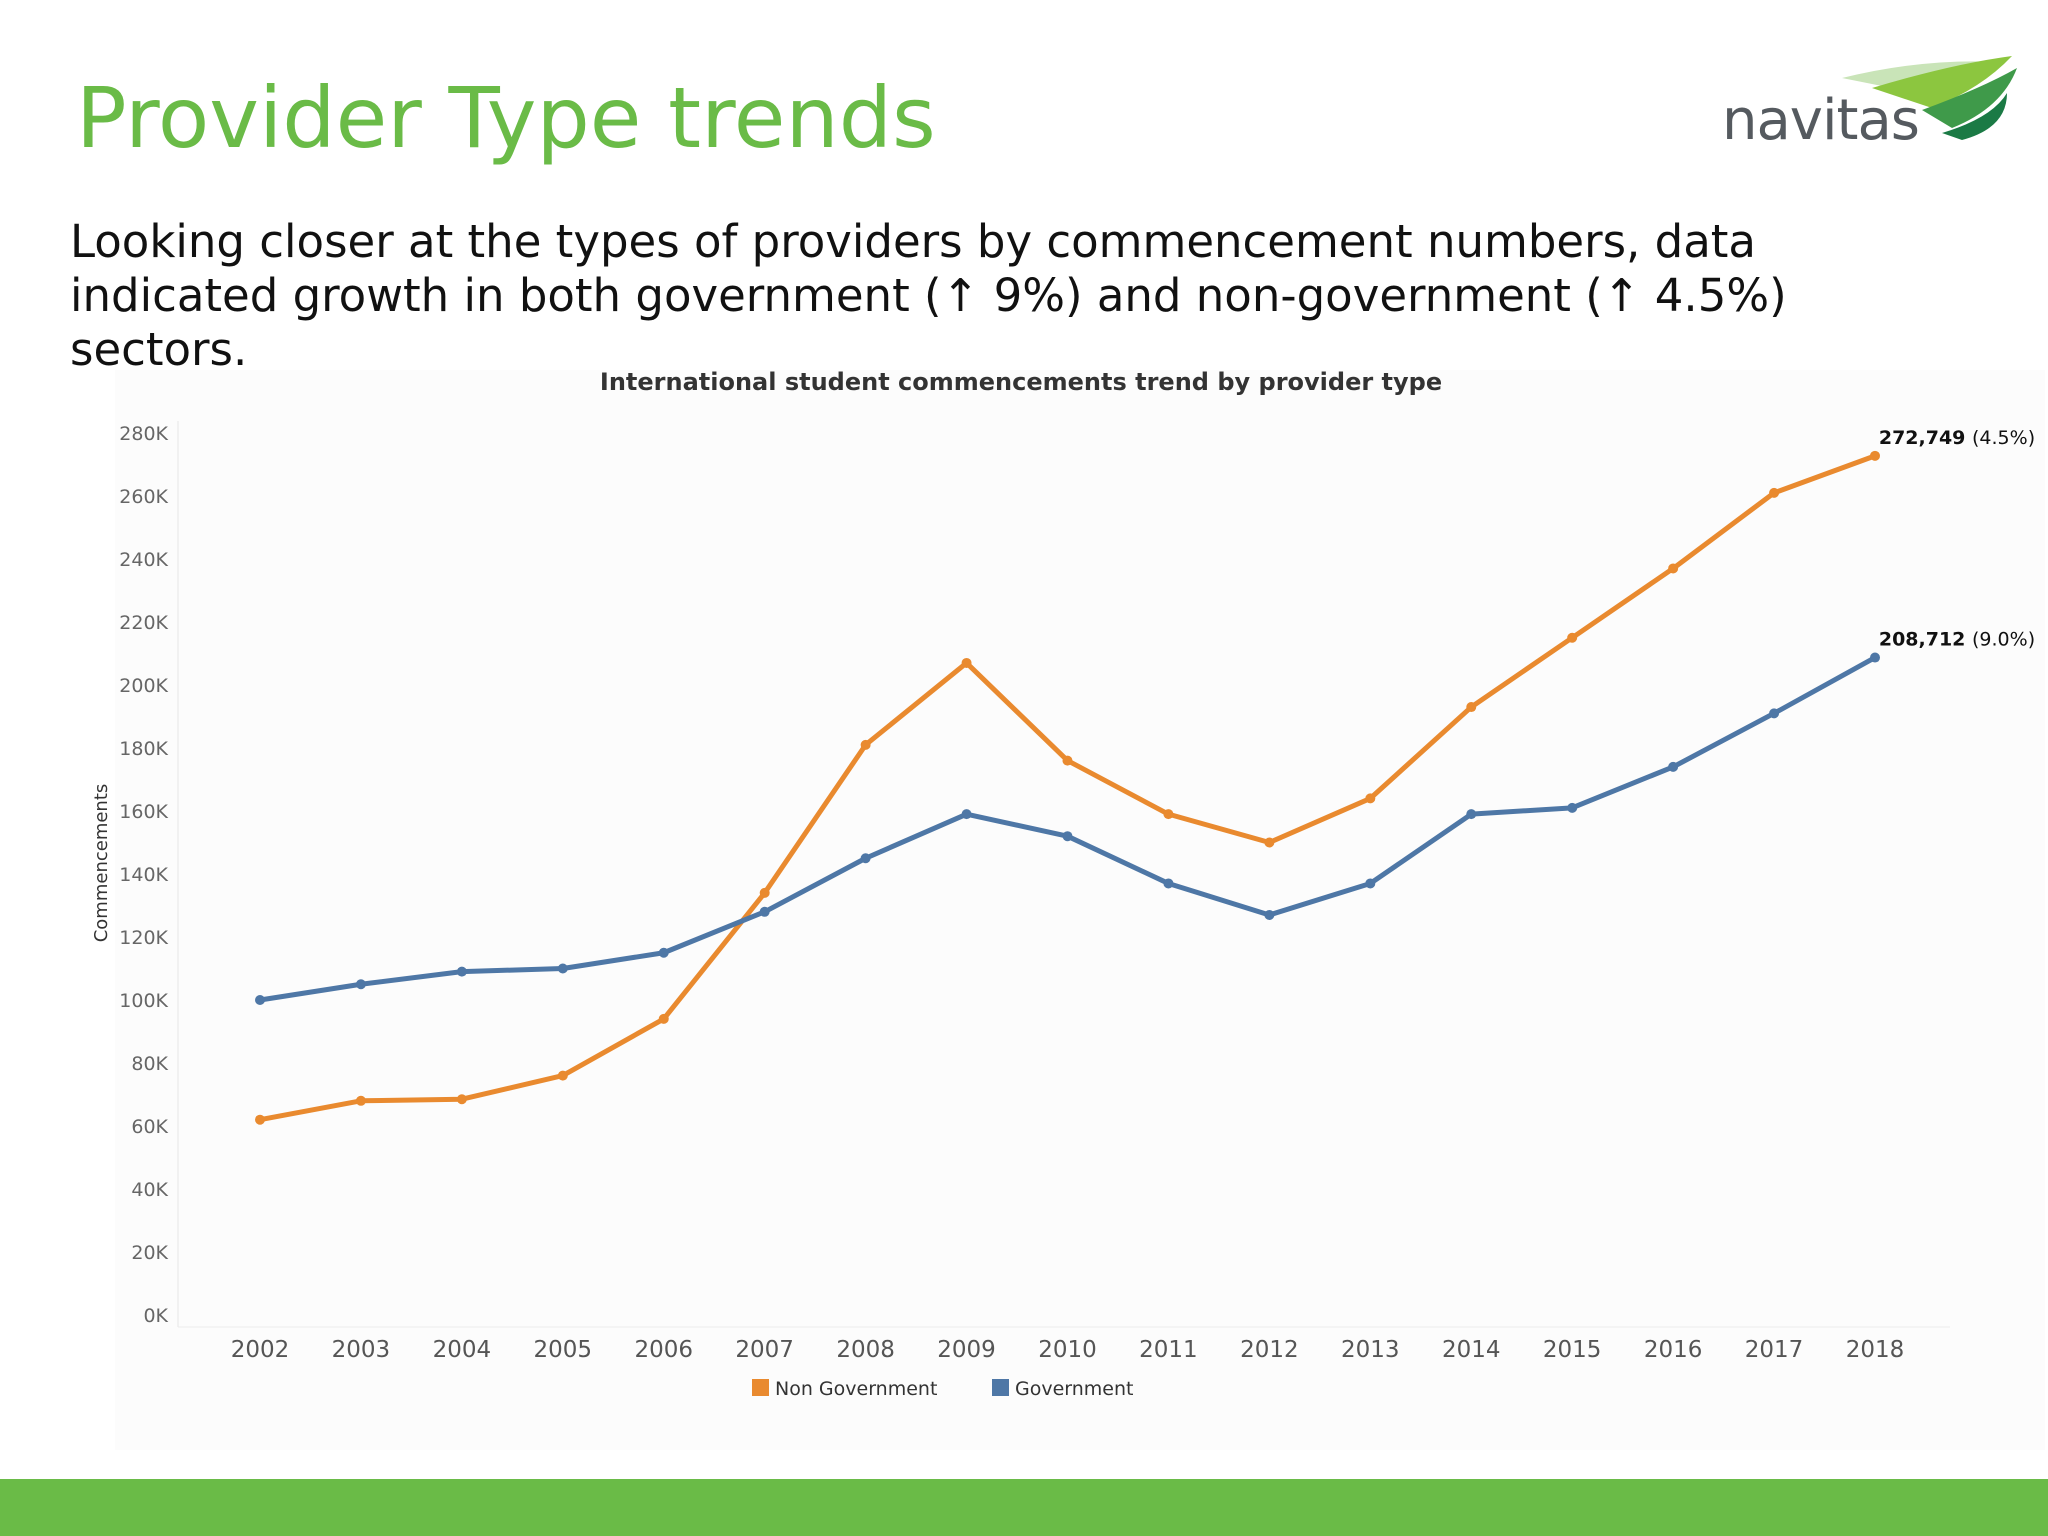 This screenshot has height=1536, width=2048. What do you see at coordinates (1370, 1350) in the screenshot?
I see `x-tick-label: 2013` at bounding box center [1370, 1350].